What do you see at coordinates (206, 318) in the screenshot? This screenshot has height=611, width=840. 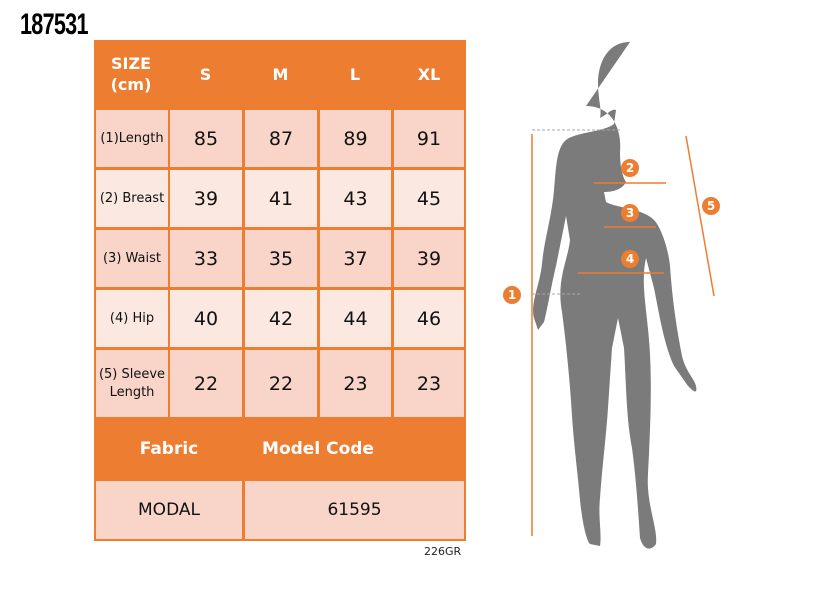 I see `size-value-cell: 40` at bounding box center [206, 318].